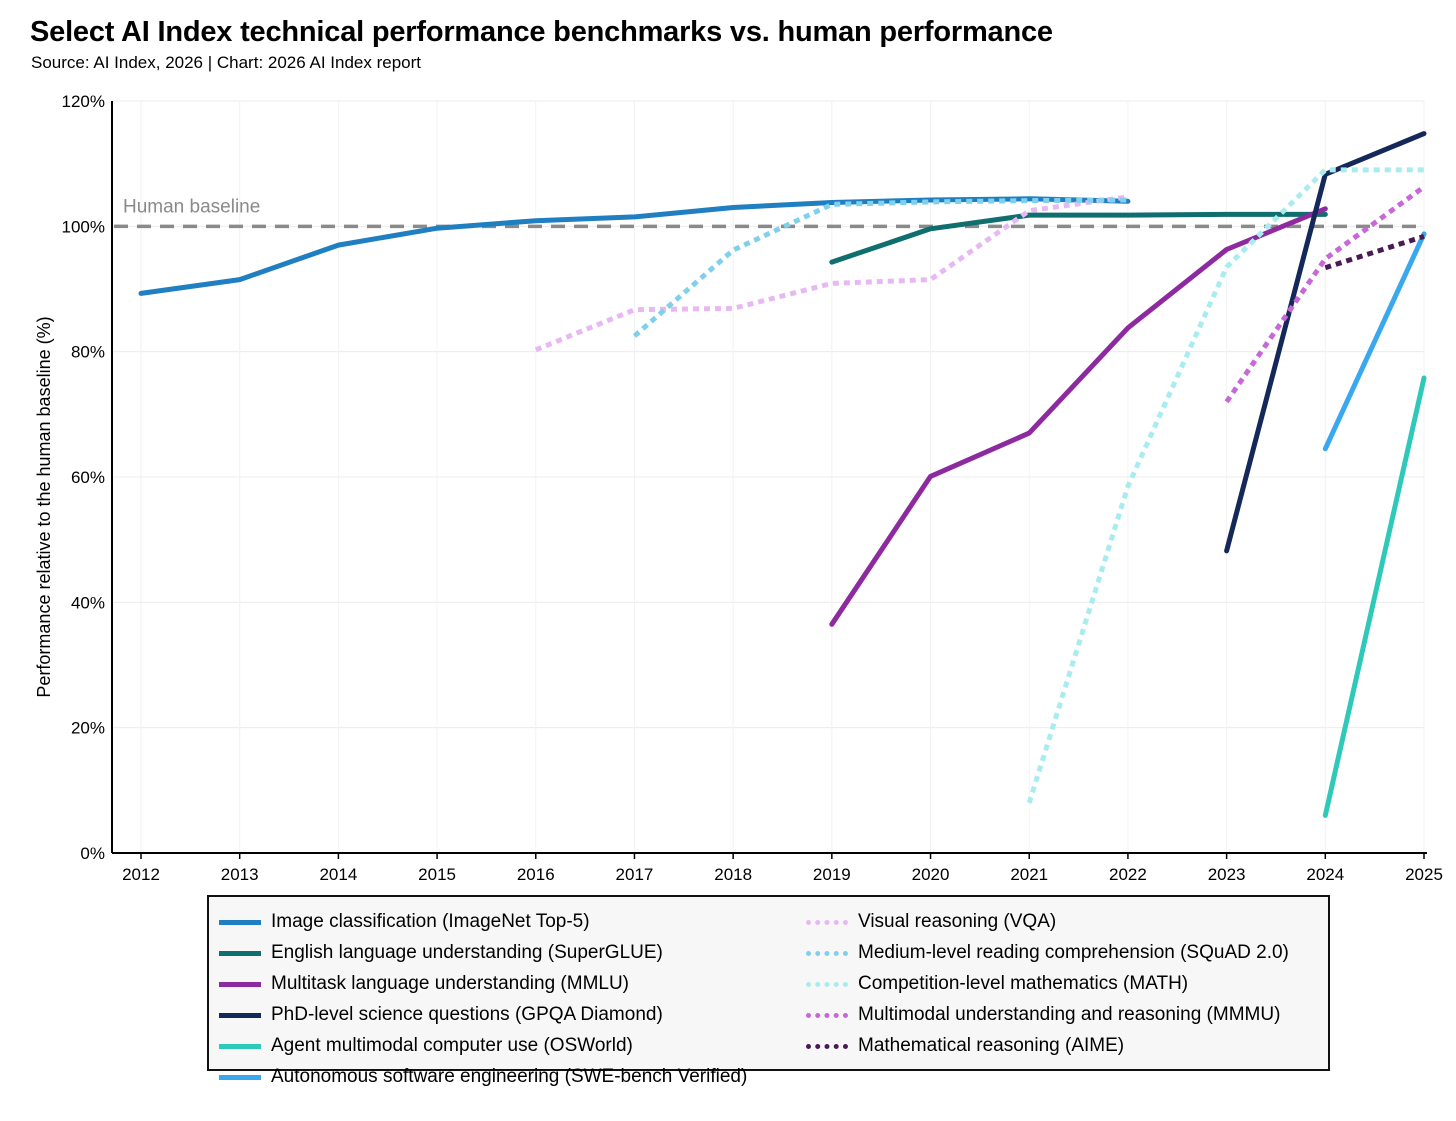 This screenshot has height=1121, width=1456. What do you see at coordinates (88, 477) in the screenshot?
I see `y-tick-label: 60%` at bounding box center [88, 477].